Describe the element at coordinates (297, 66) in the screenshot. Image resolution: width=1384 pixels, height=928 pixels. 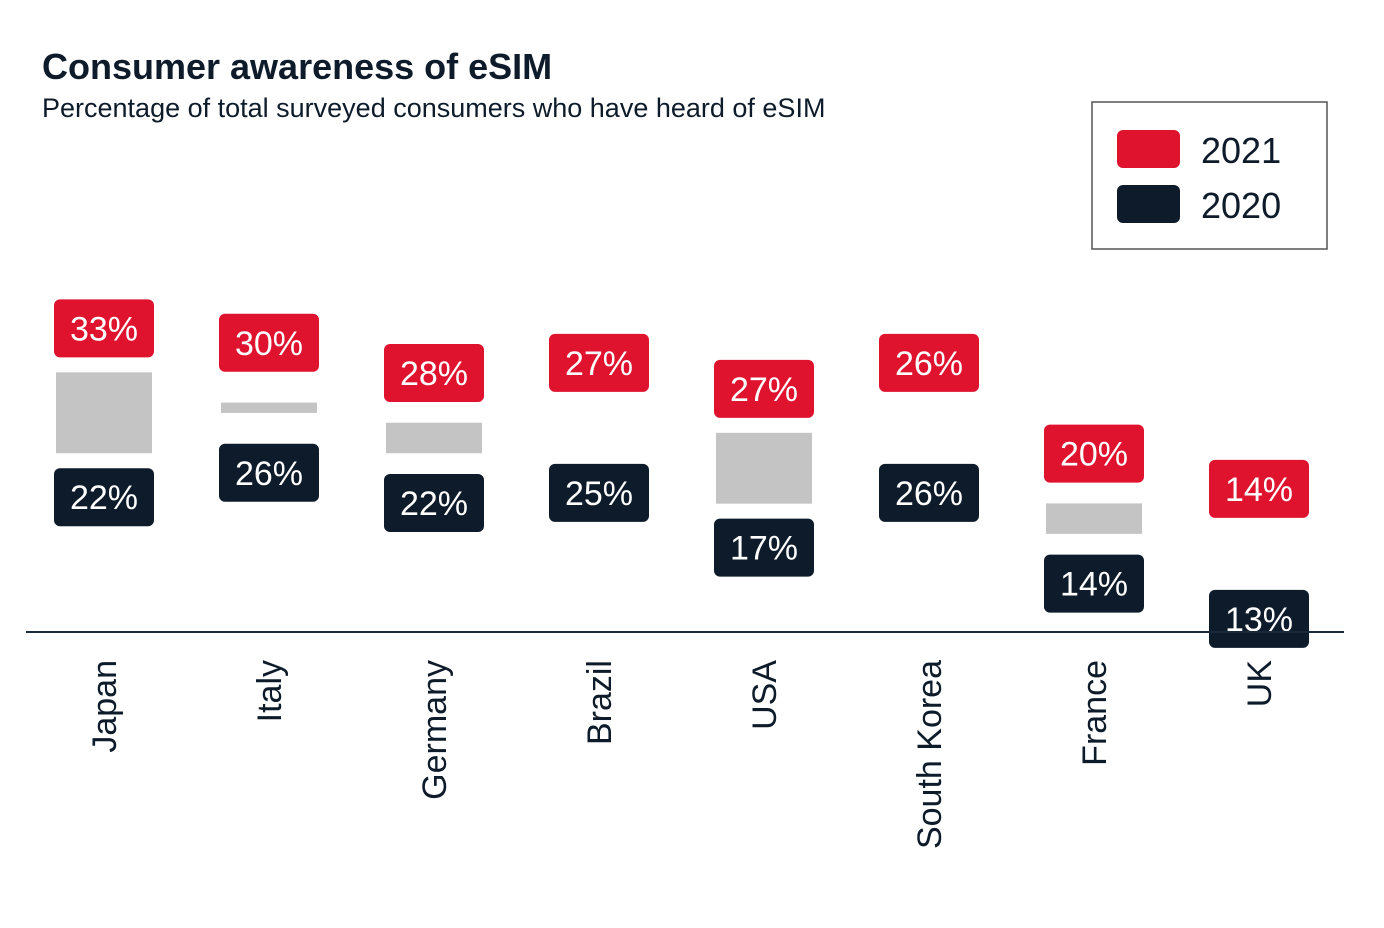
I see `chart-title: Consumer awareness of eSIM` at that location.